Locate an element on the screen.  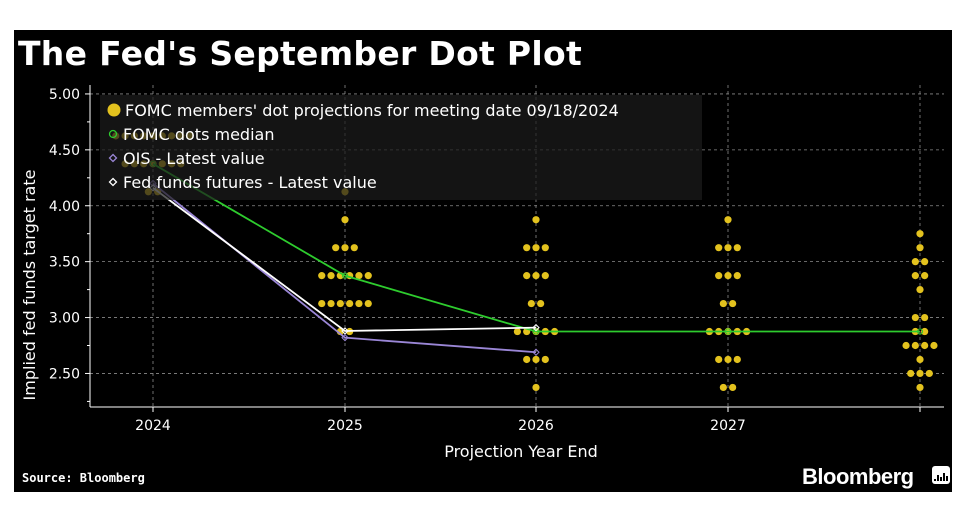
bloomberg-chart-icon is located at coordinates (941, 475).